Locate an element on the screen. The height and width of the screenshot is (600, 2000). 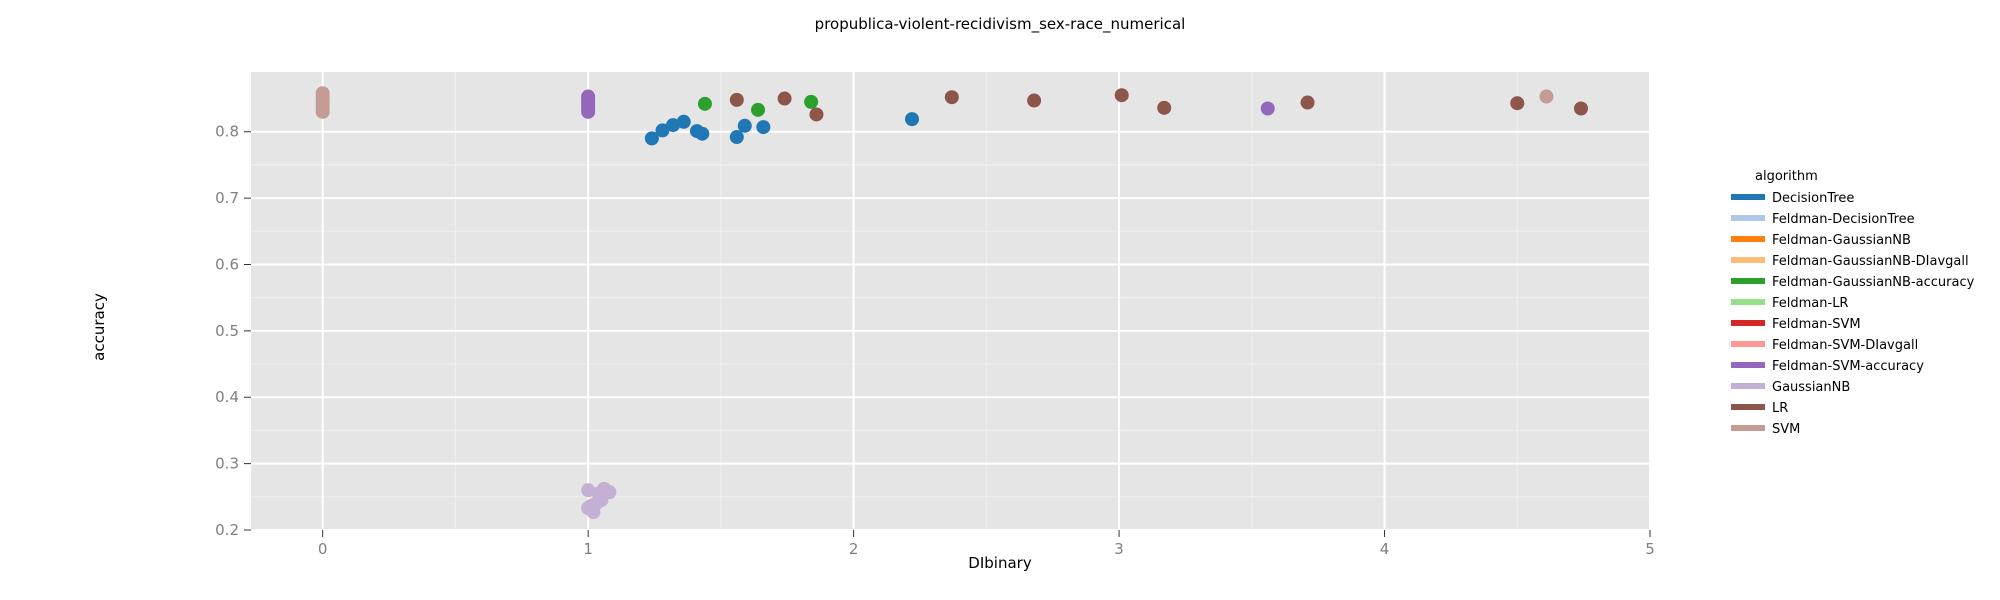
y-tick-label: 0.8 is located at coordinates (227, 132).